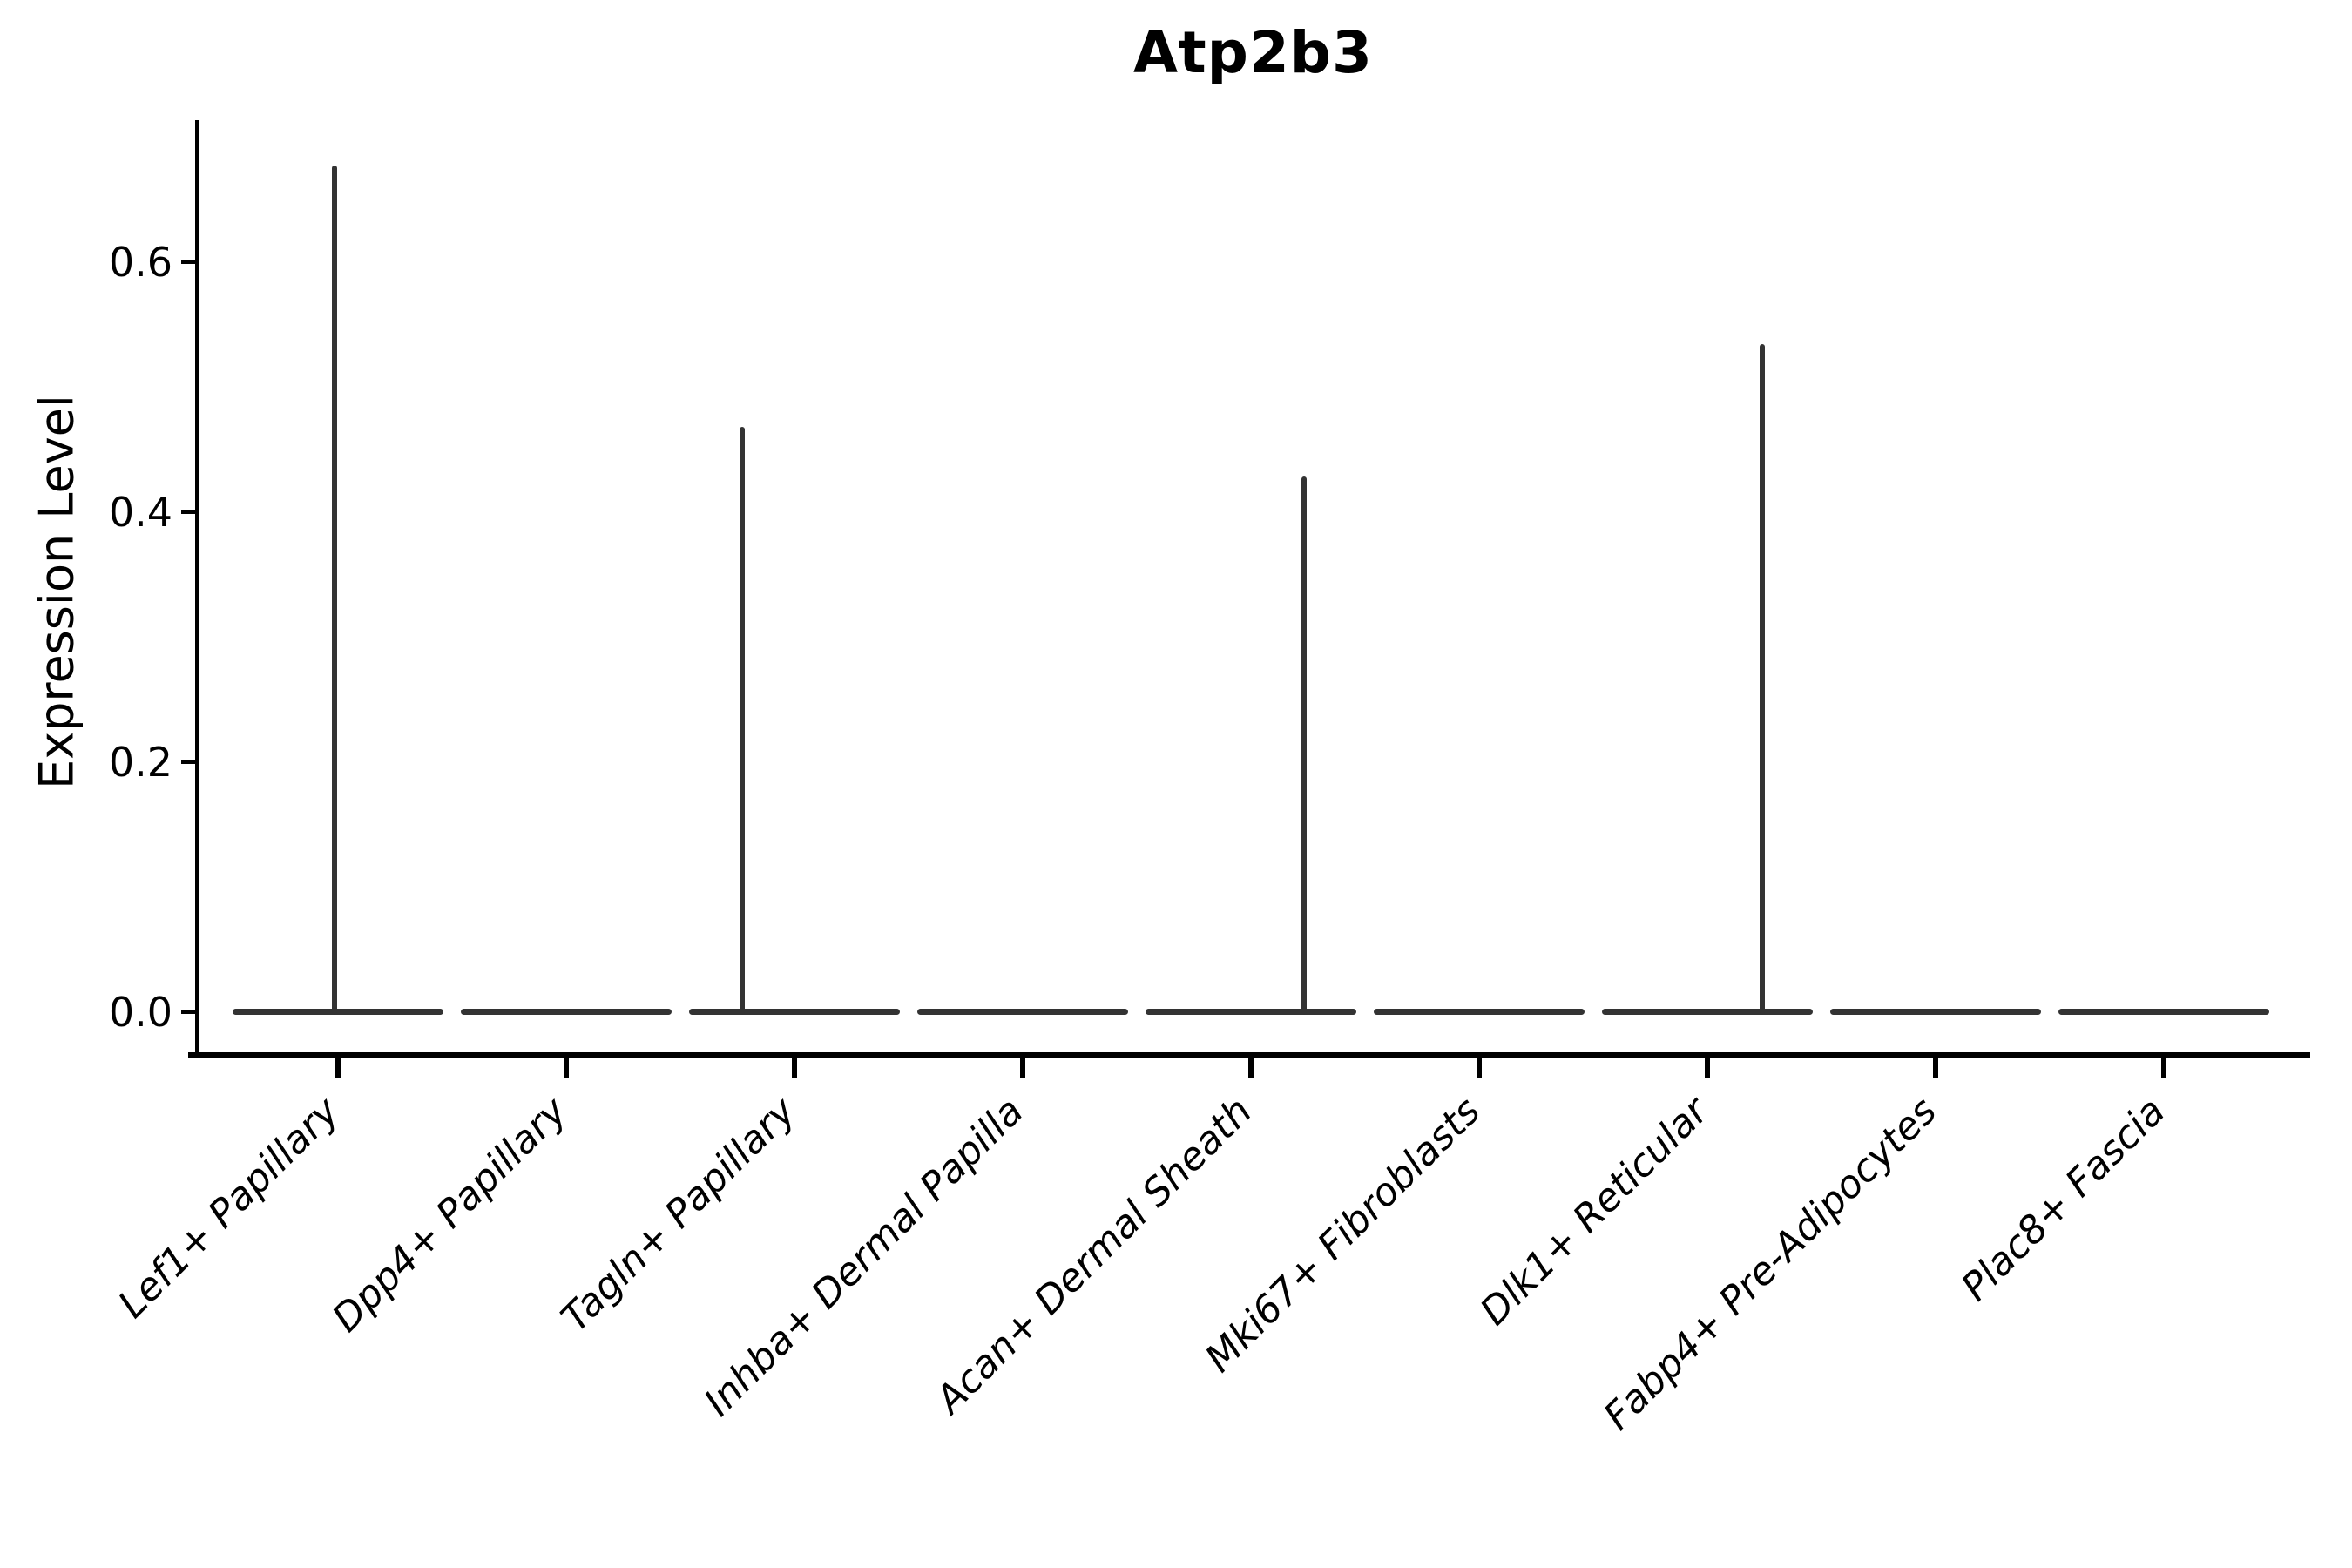 The width and height of the screenshot is (2352, 1568). What do you see at coordinates (1249, 1055) in the screenshot?
I see `x-axis-spine` at bounding box center [1249, 1055].